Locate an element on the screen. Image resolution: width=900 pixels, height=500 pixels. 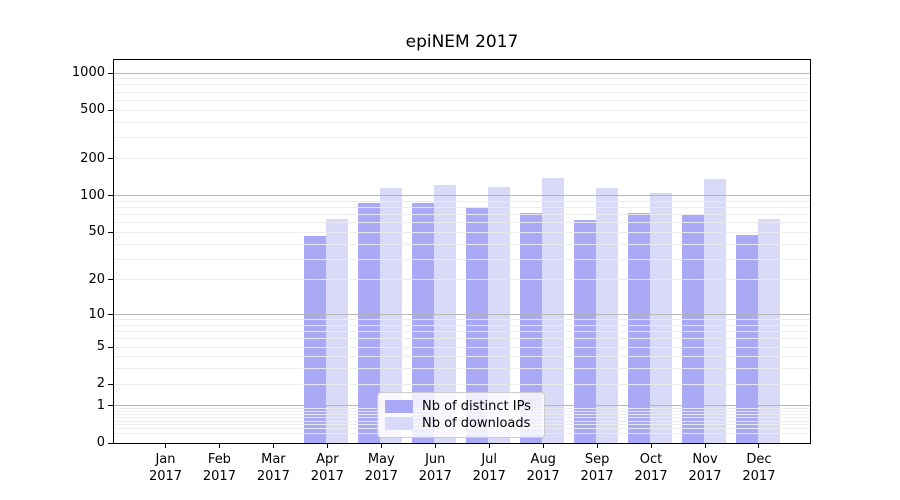
y-tick-label: 1000 is located at coordinates (88, 73).